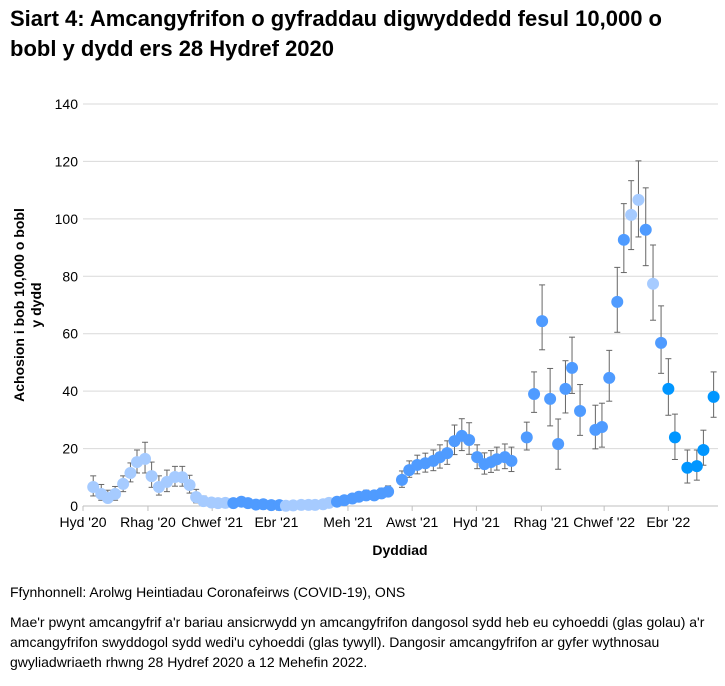  Describe the element at coordinates (67, 161) in the screenshot. I see `y-tick-label: 120` at that location.